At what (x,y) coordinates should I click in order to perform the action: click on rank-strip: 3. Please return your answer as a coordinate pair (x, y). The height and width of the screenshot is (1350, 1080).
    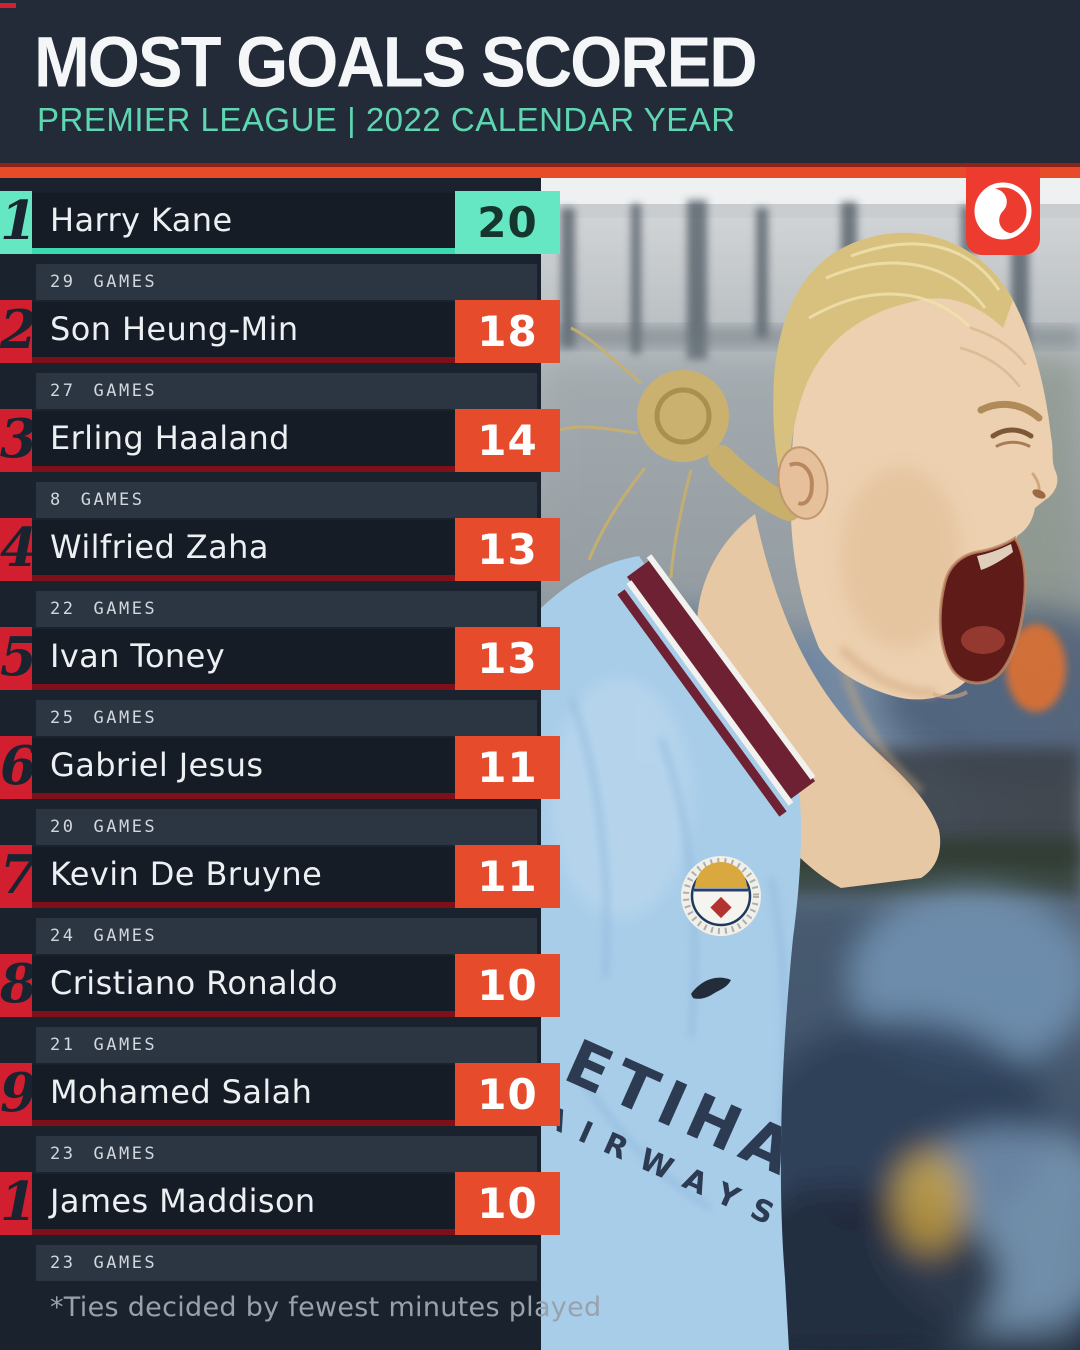
    Looking at the image, I should click on (16, 440).